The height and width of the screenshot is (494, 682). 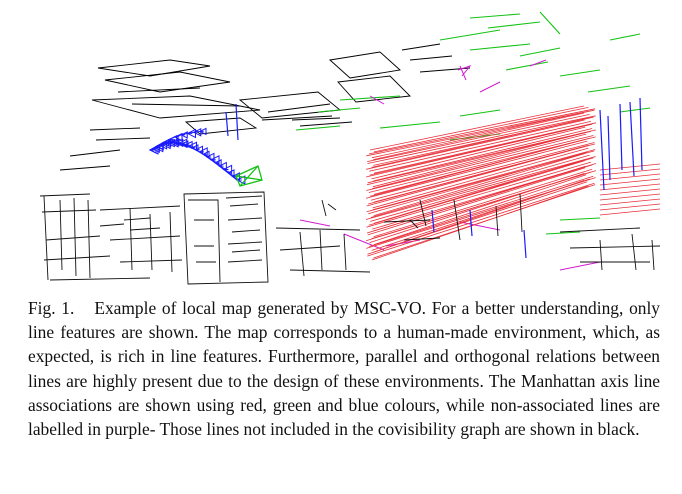 What do you see at coordinates (249, 176) in the screenshot?
I see `current-camera-green` at bounding box center [249, 176].